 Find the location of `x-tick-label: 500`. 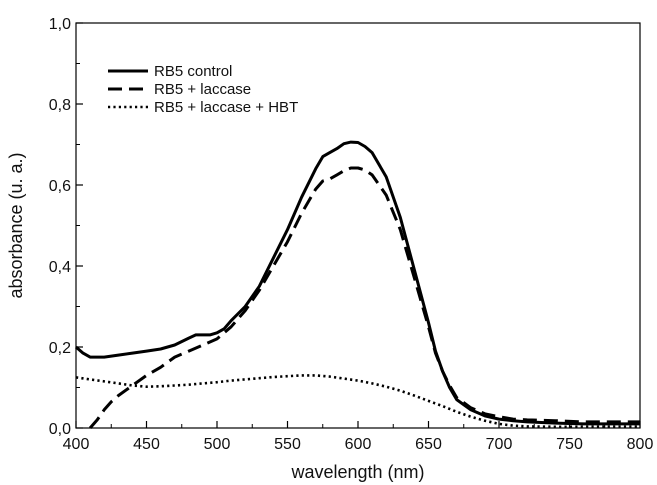

x-tick-label: 500 is located at coordinates (217, 444).